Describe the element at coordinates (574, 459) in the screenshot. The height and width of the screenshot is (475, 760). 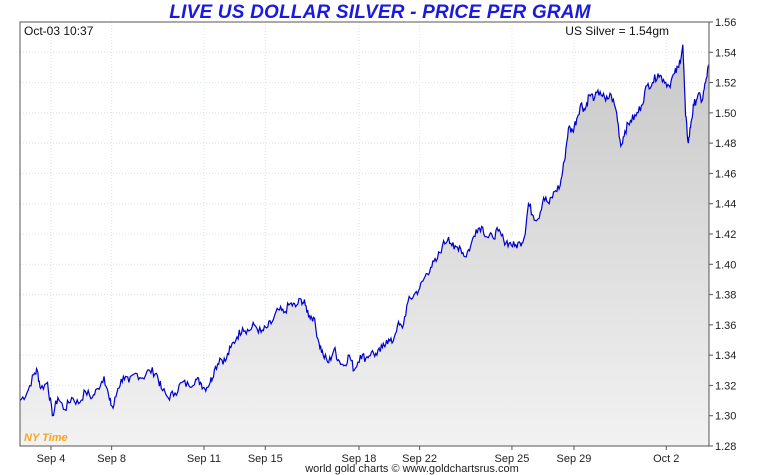
I see `x-tick-label: Sep 29` at that location.